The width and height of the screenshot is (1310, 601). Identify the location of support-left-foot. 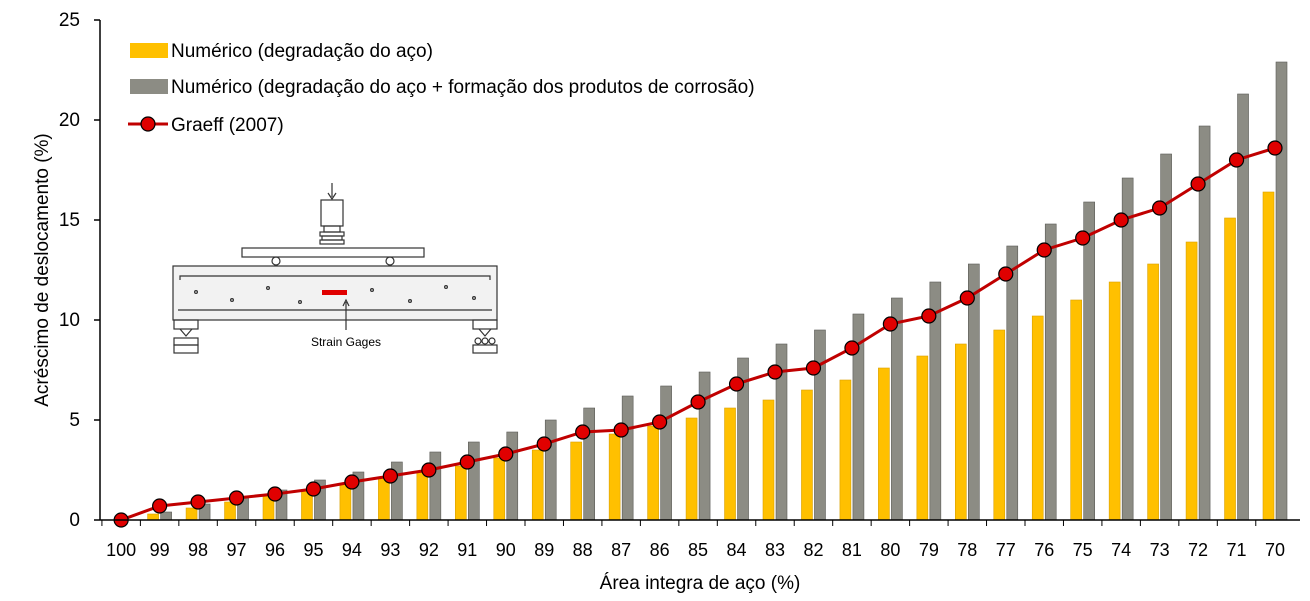
(186, 349).